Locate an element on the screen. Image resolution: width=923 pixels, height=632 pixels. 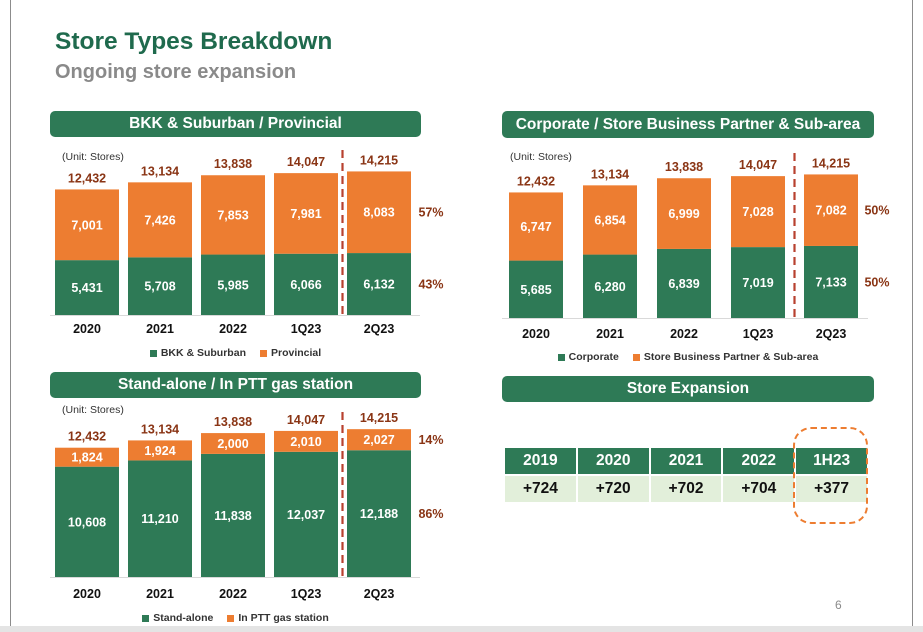
bar-value-label: 6,066 is located at coordinates (305, 285).